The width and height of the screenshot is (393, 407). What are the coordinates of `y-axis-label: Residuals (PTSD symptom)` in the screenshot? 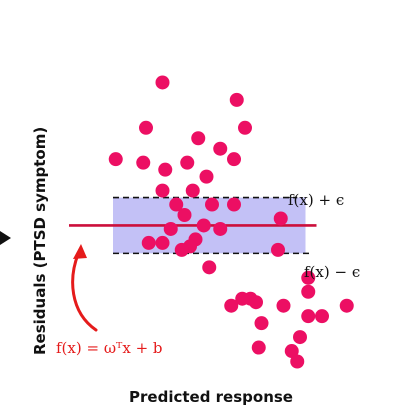 It's located at (40, 241).